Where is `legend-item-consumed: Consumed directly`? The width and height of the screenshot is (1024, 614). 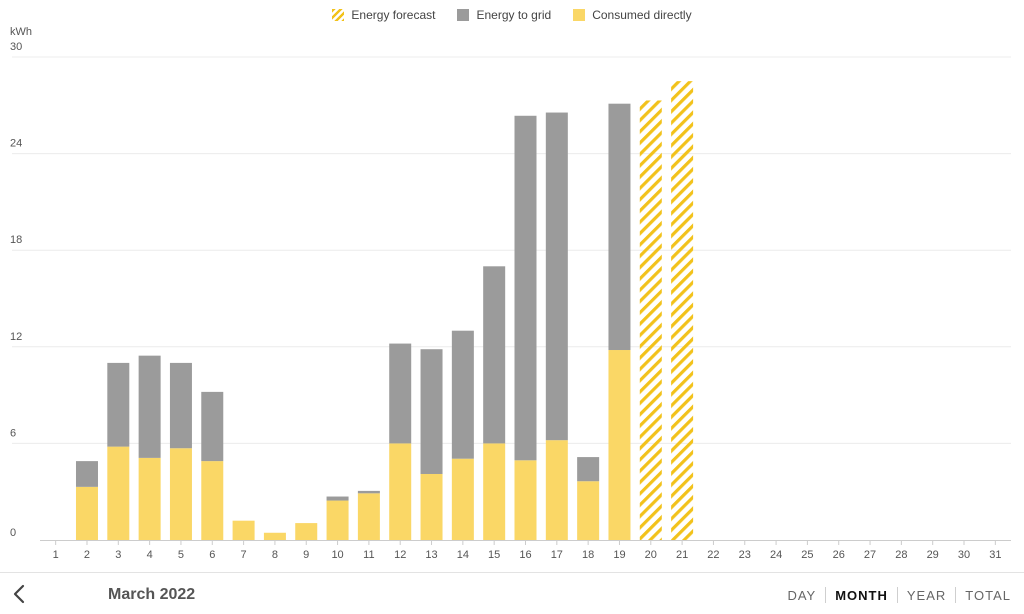 legend-item-consumed: Consumed directly is located at coordinates (632, 15).